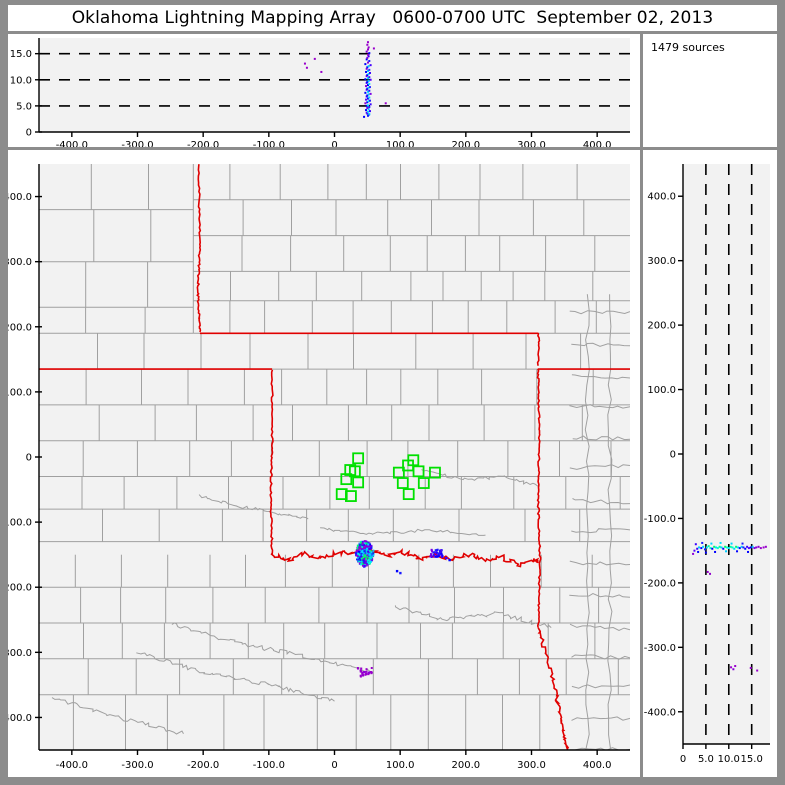 The height and width of the screenshot is (785, 785). Describe the element at coordinates (531, 143) in the screenshot. I see `x-tick-label: 300.0` at that location.